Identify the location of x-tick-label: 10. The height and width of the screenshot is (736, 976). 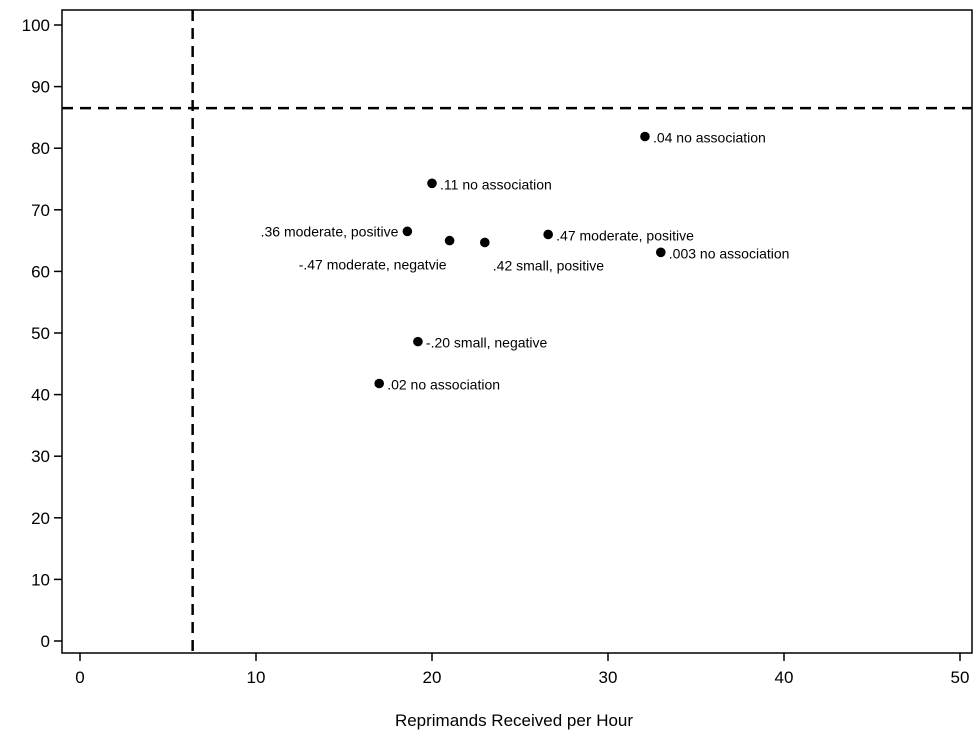
(256, 677).